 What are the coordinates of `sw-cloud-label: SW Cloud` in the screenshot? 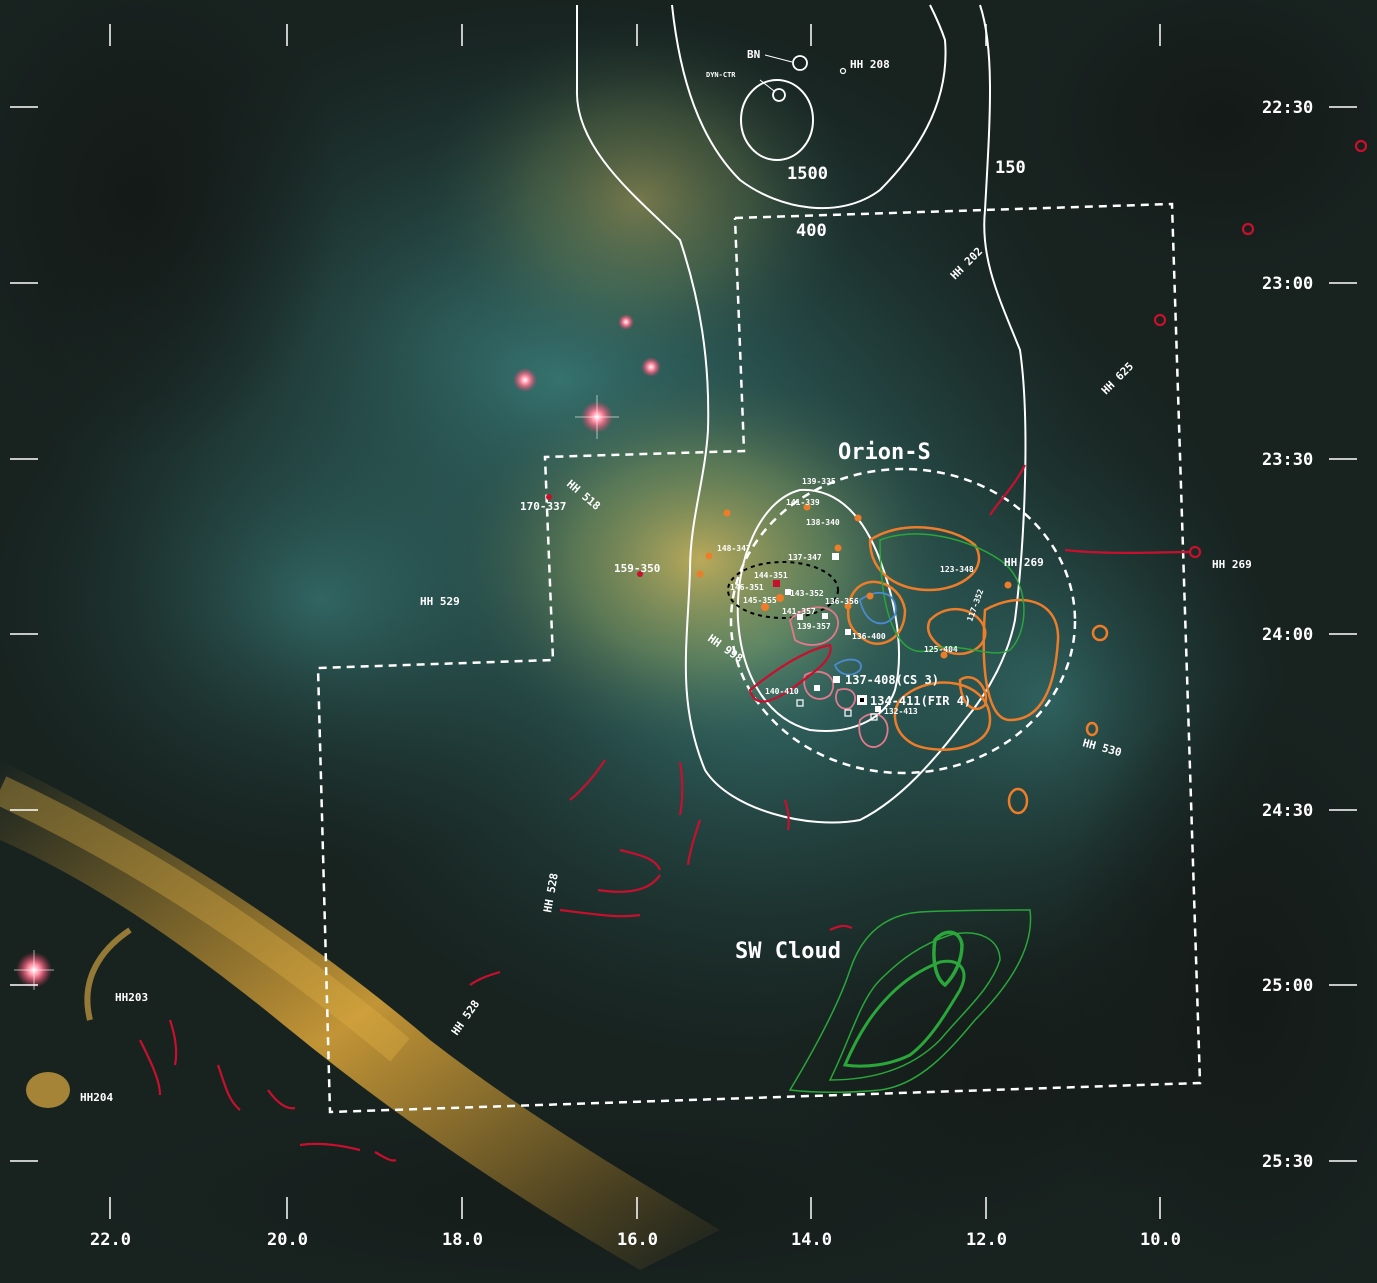 It's located at (788, 951).